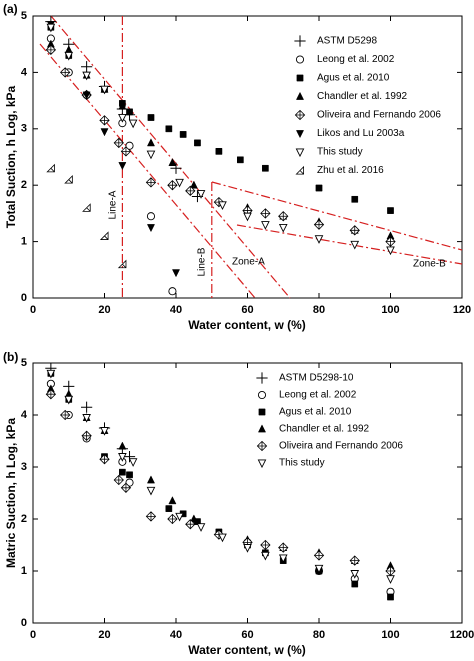 The width and height of the screenshot is (474, 661). Describe the element at coordinates (315, 412) in the screenshot. I see `legend-label: Agus et al. 2010` at that location.